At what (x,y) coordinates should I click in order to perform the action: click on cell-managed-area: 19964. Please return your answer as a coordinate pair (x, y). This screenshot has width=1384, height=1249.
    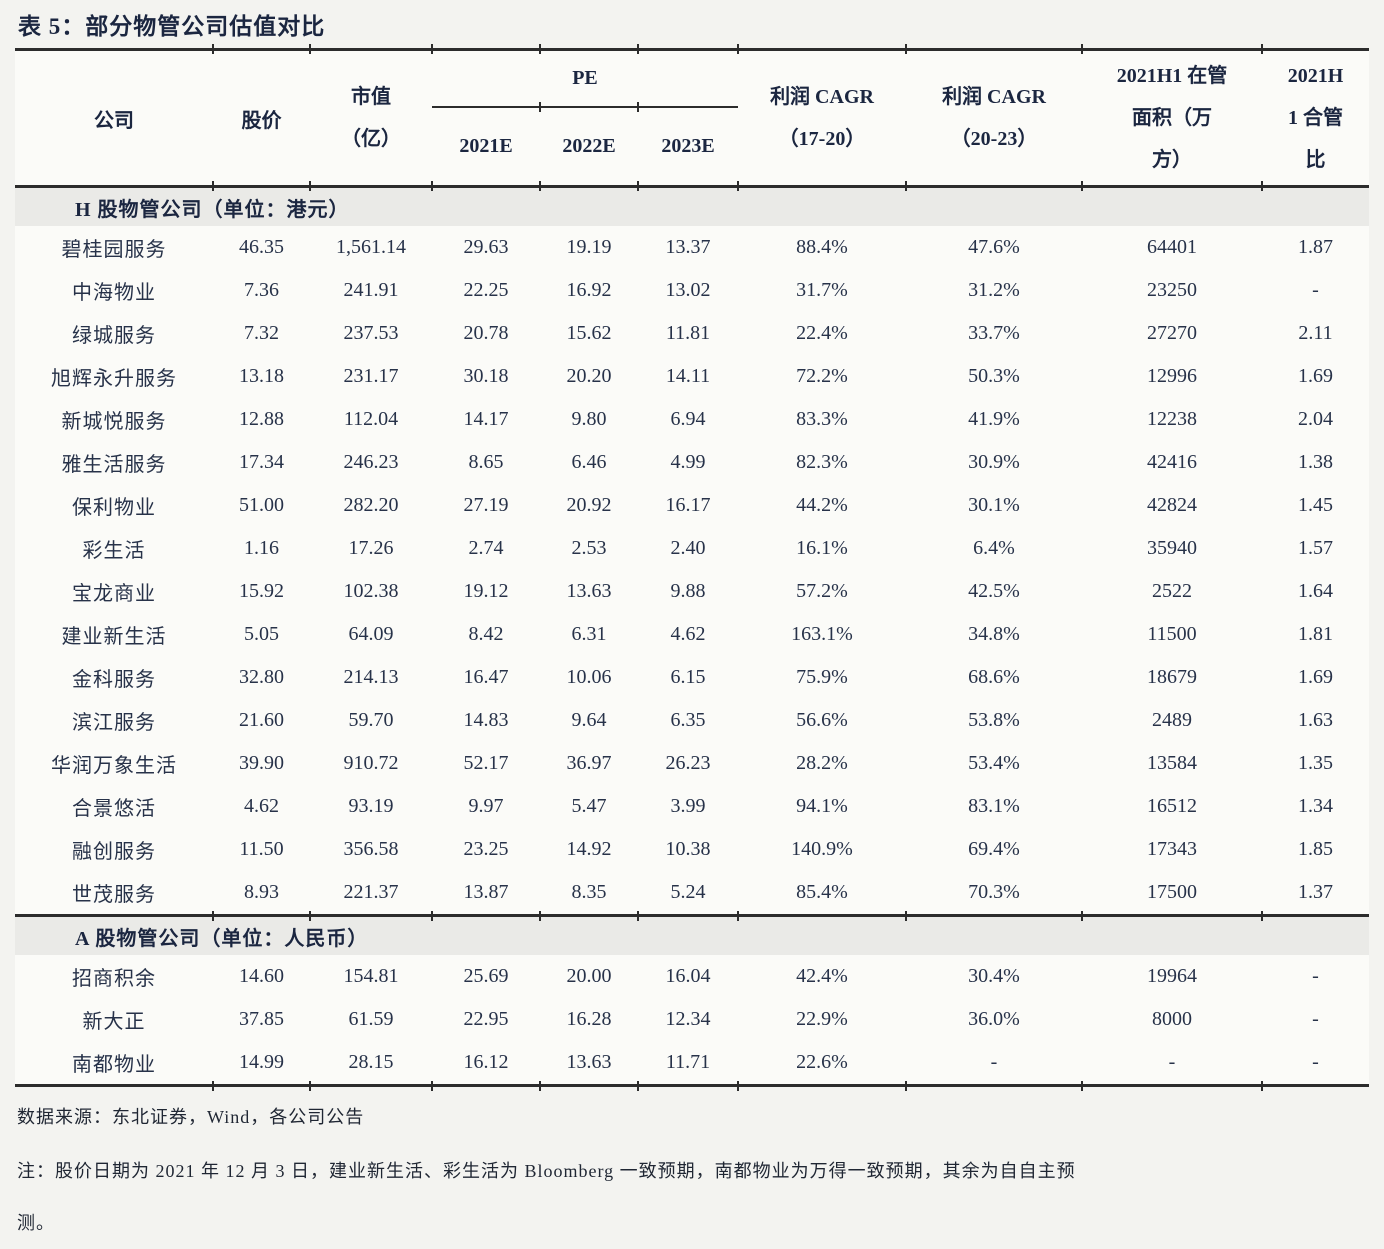
    Looking at the image, I should click on (1172, 976).